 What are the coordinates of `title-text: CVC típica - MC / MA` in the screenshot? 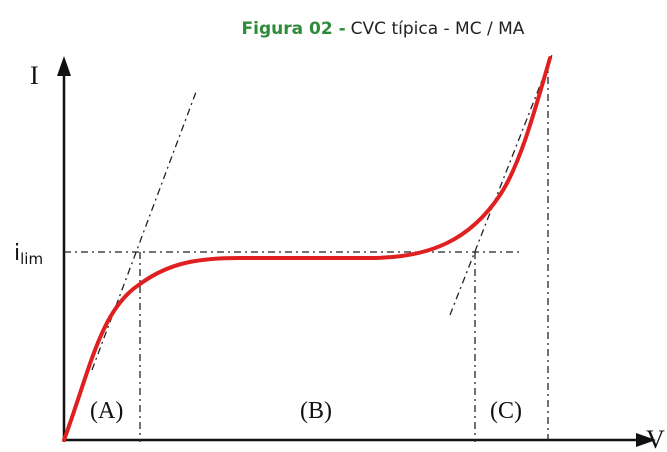 It's located at (438, 29).